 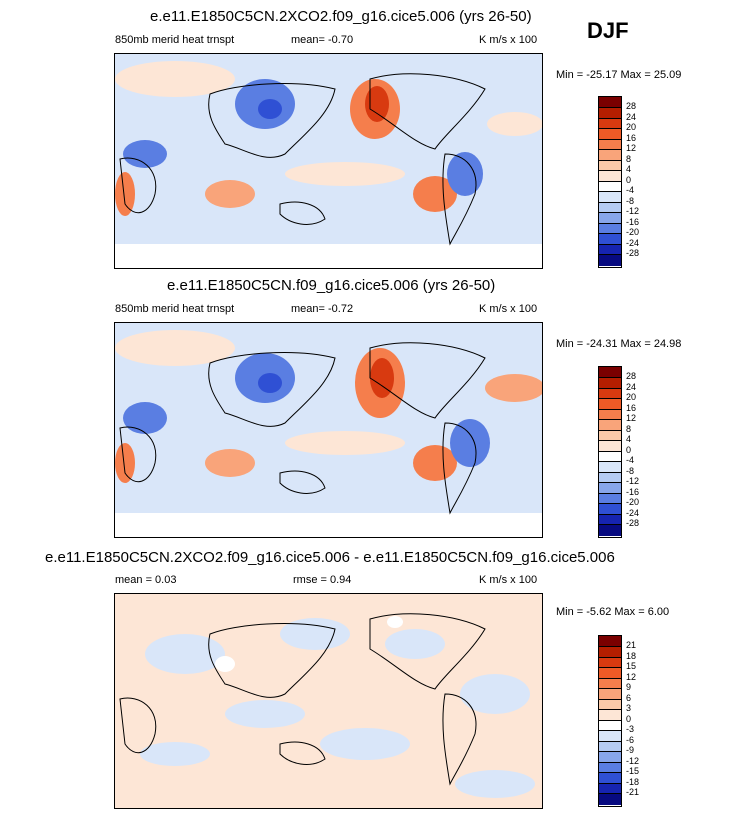 I want to click on panel3-level-label: -15, so click(x=633, y=771).